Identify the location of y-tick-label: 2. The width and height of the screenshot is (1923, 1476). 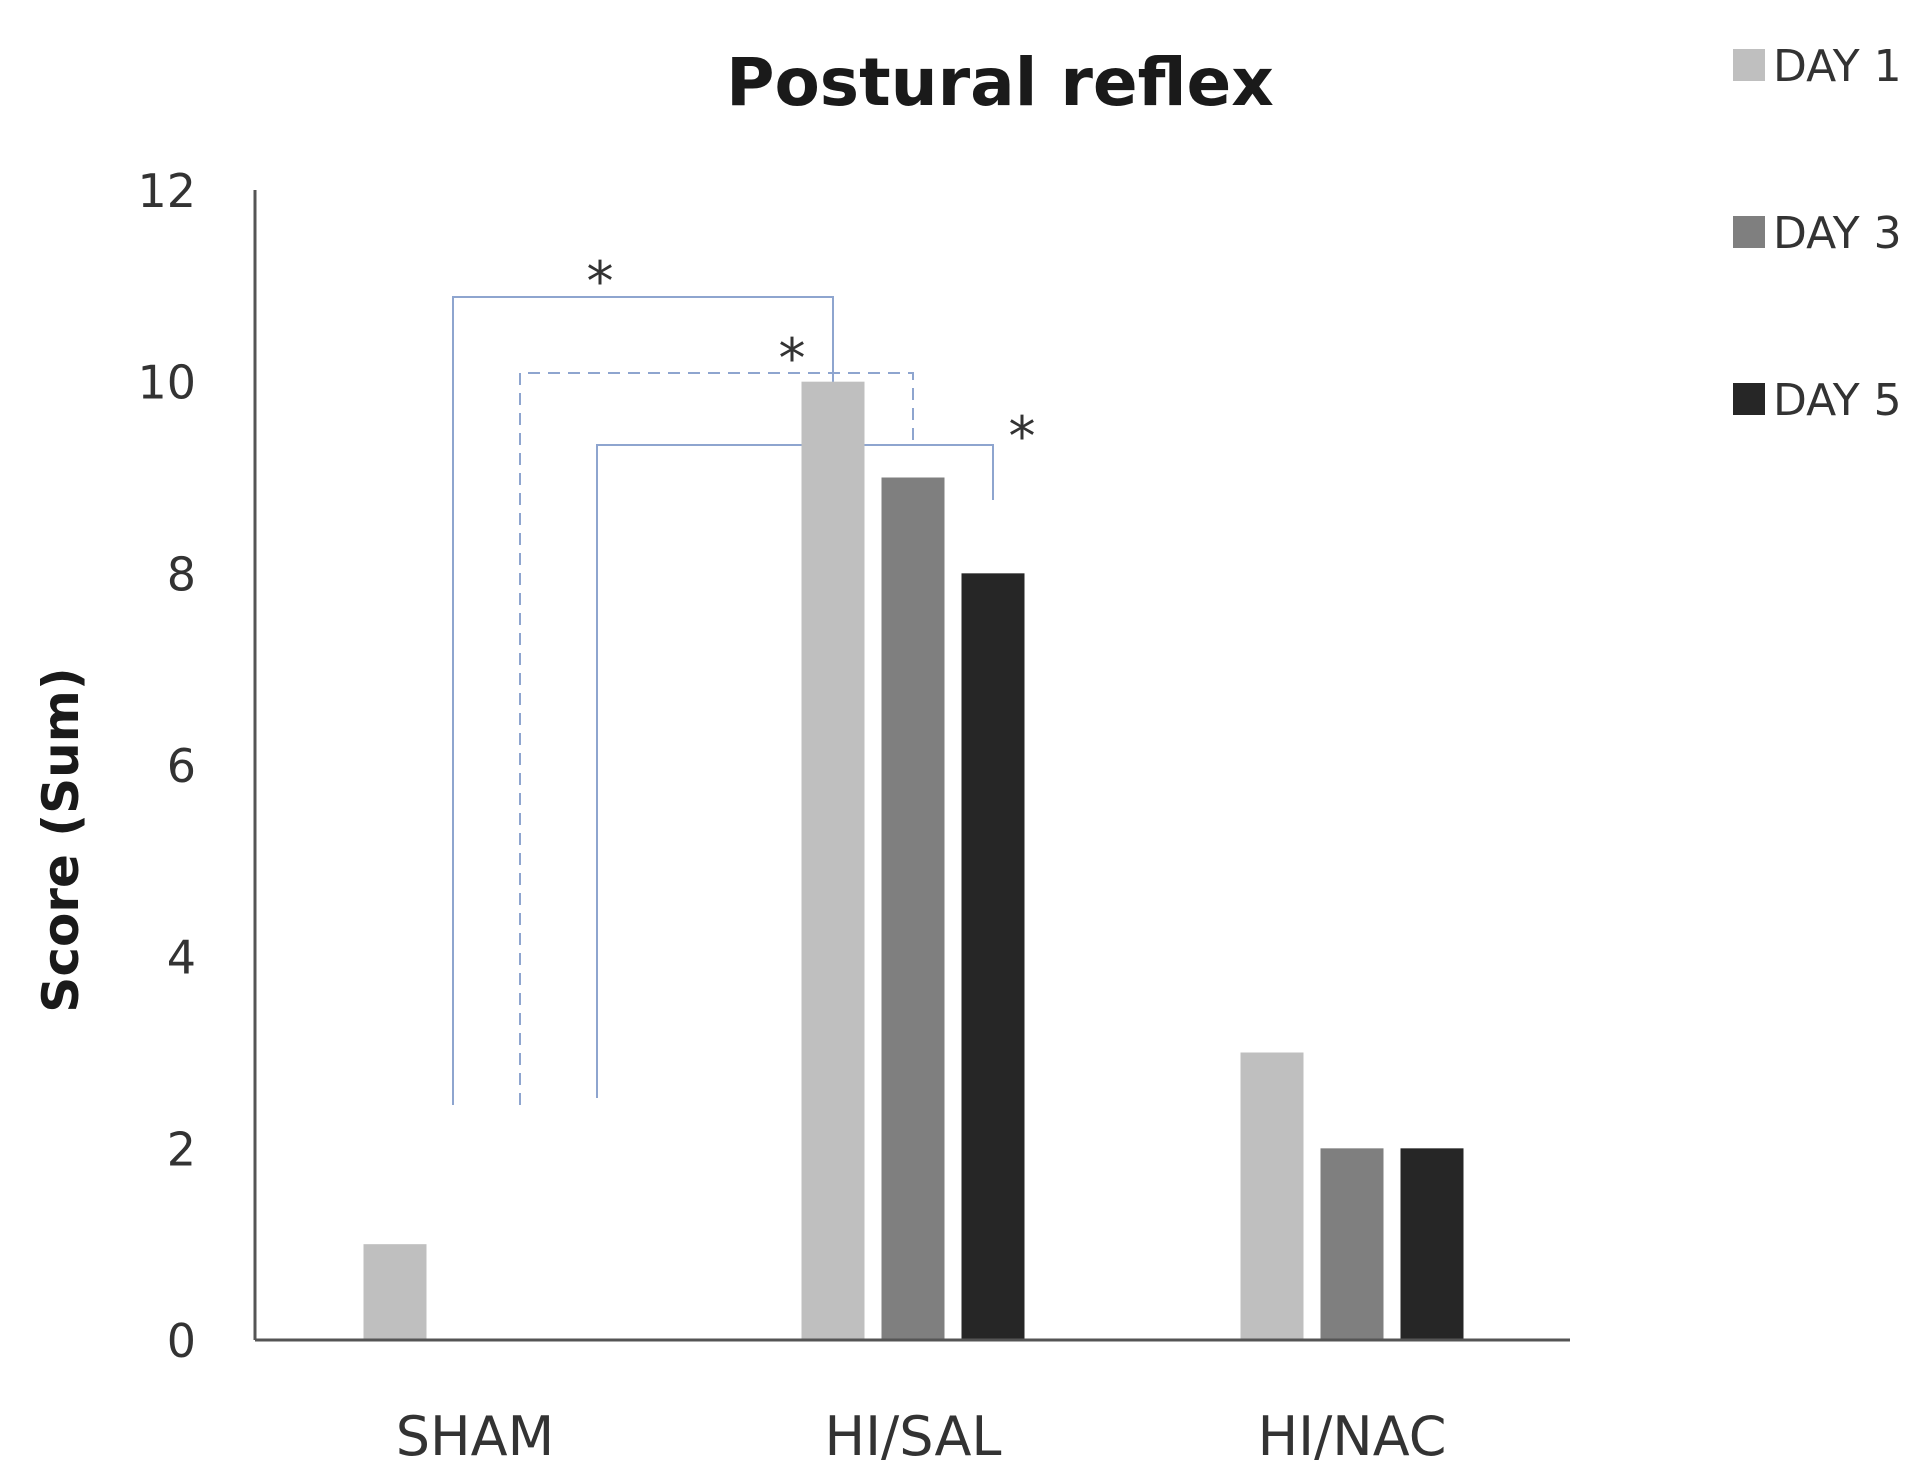
(181, 1149).